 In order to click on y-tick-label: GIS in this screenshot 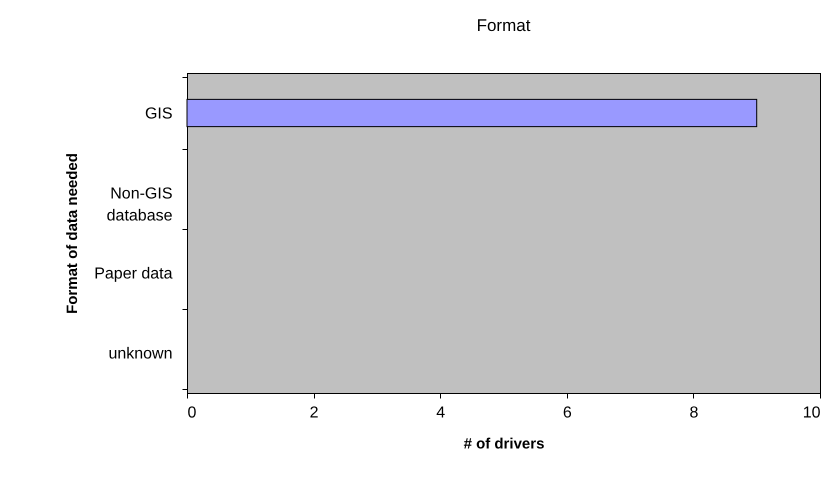, I will do `click(158, 114)`.